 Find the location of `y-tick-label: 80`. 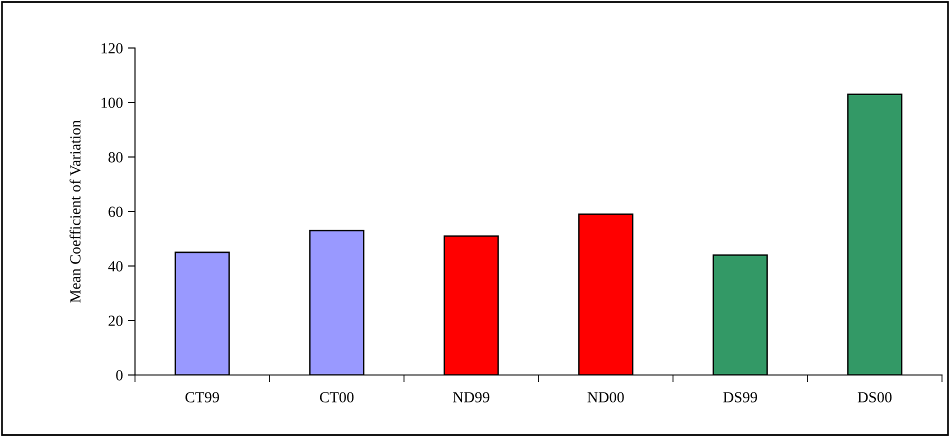

y-tick-label: 80 is located at coordinates (115, 157).